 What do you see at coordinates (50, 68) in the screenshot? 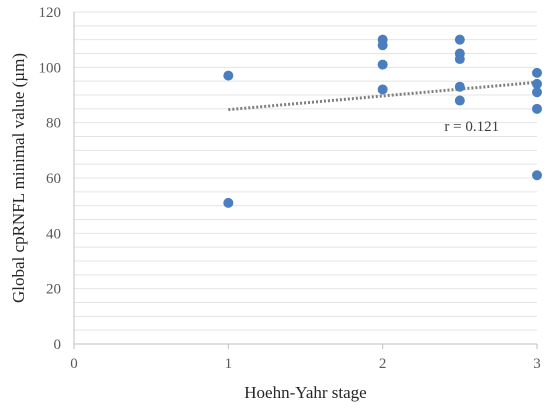
I see `y-tick-label: 100` at bounding box center [50, 68].